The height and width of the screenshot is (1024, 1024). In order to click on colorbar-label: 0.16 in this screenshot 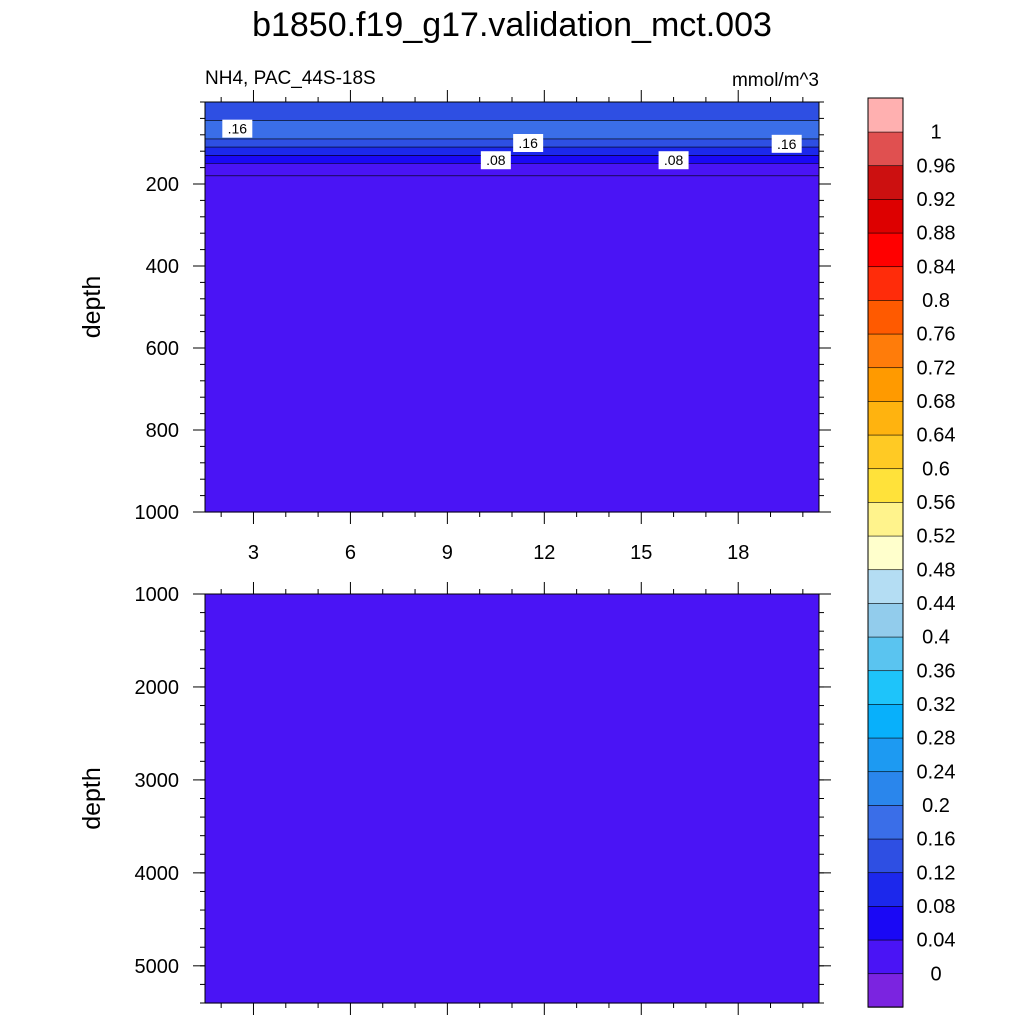, I will do `click(936, 840)`.